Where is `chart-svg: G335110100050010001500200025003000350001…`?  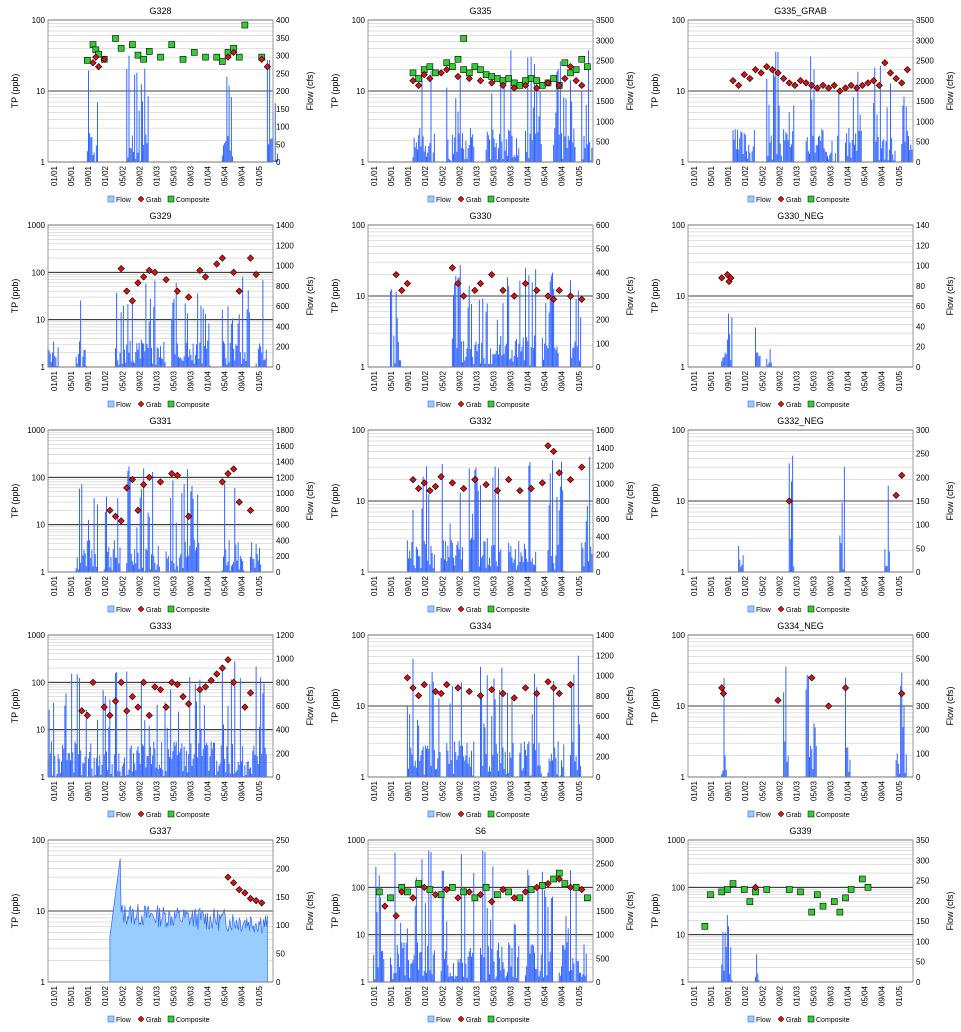 chart-svg: G335110100050010001500200025003000350001… is located at coordinates (482, 105).